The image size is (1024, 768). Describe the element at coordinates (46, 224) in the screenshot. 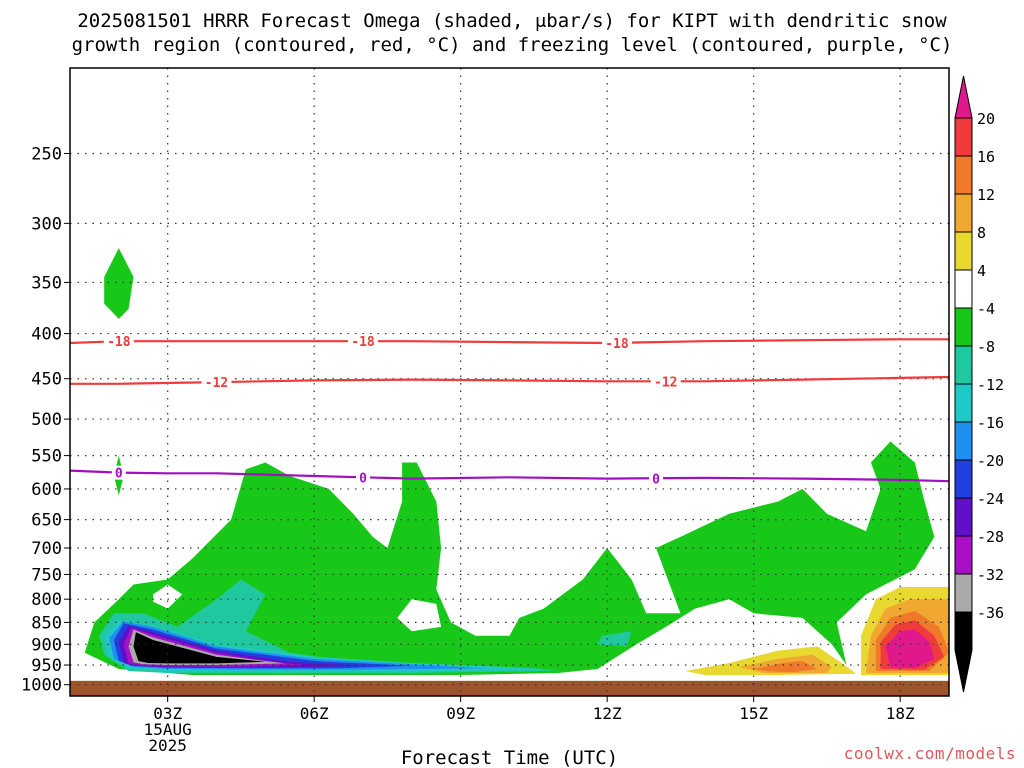

I see `y-tick-label: 300` at that location.